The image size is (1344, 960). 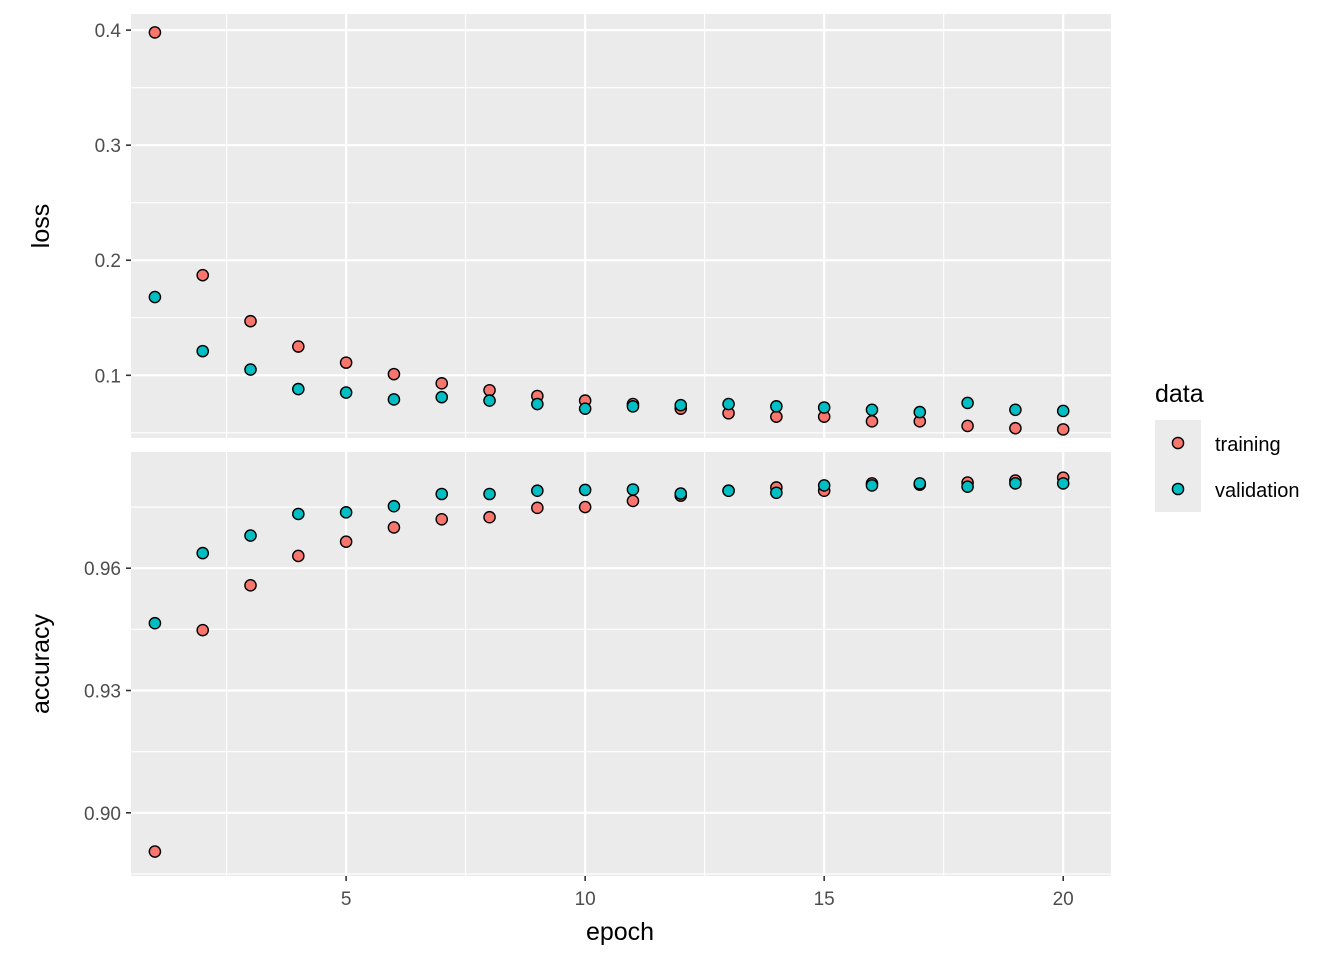 I want to click on x-tick-label: 15, so click(x=824, y=899).